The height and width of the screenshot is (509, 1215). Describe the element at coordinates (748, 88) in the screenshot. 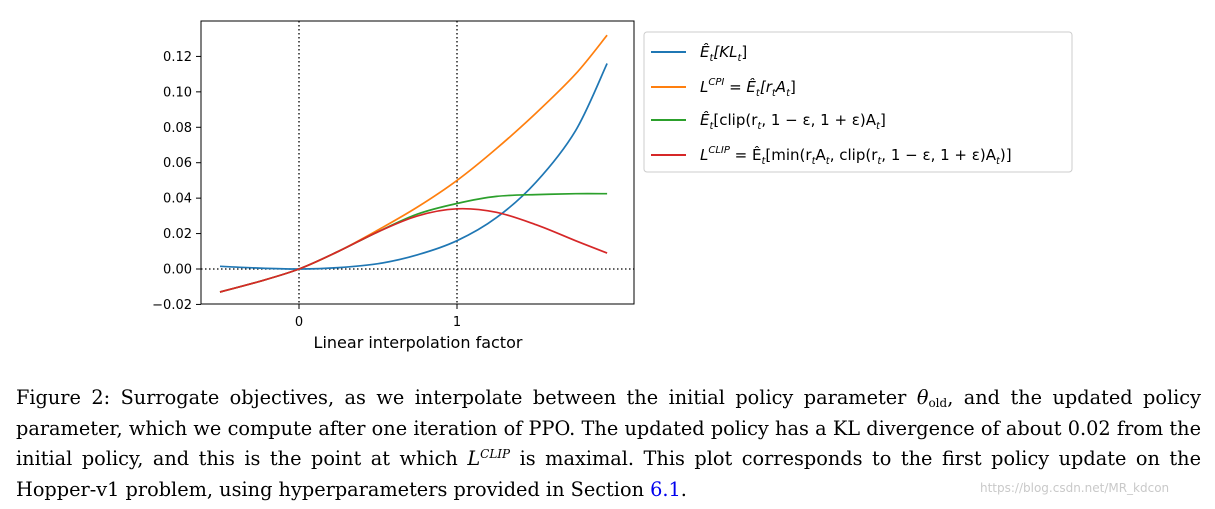

I see `legend-label-cpi: LCPI = Êt[rtAt]` at that location.